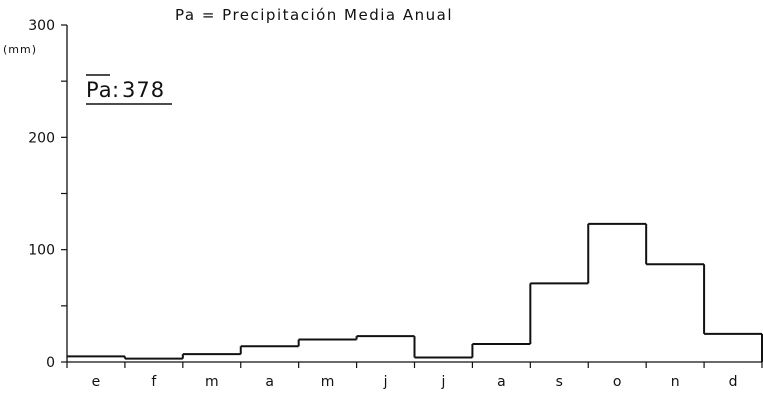 This screenshot has width=763, height=395. I want to click on month-label: n, so click(675, 382).